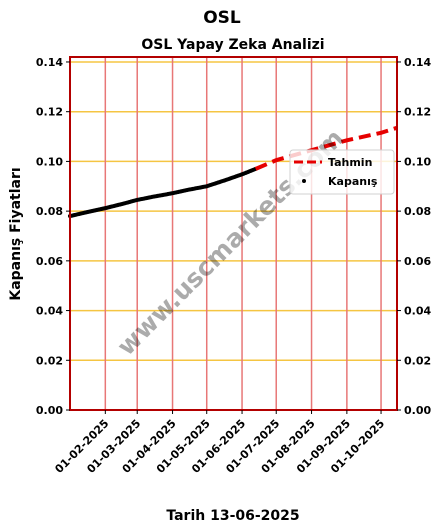 The image size is (445, 532). Describe the element at coordinates (417, 62) in the screenshot. I see `y-tick-label-right: 0.14` at that location.